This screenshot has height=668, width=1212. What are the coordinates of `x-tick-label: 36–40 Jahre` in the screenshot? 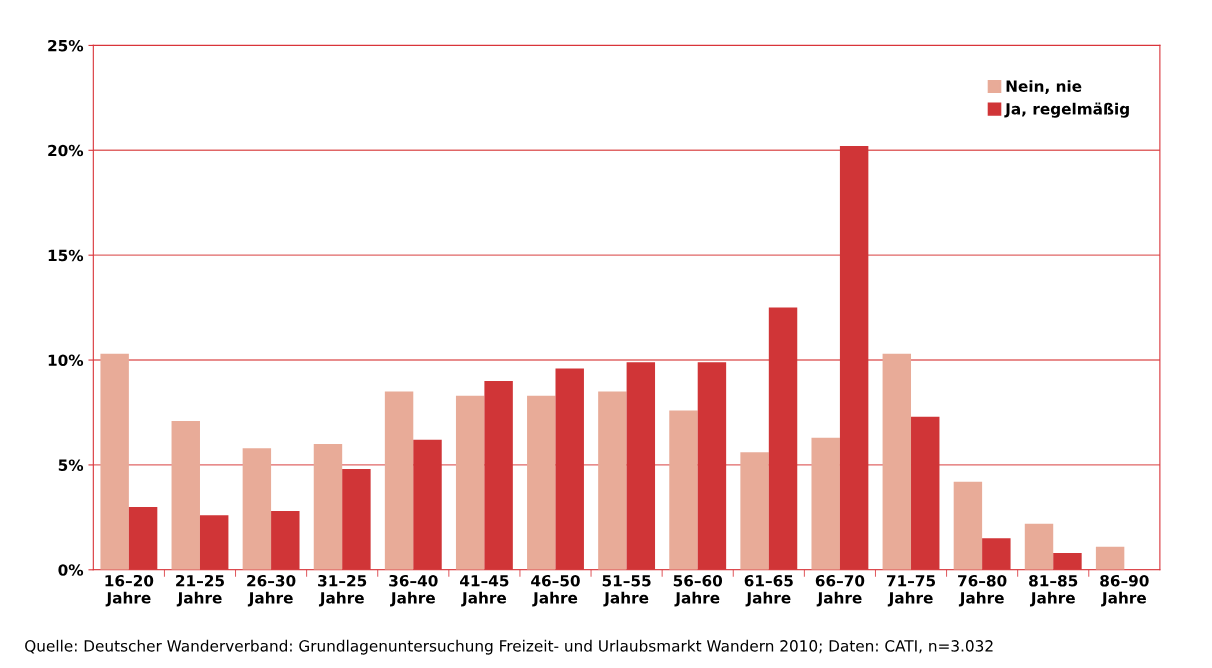 It's located at (413, 590).